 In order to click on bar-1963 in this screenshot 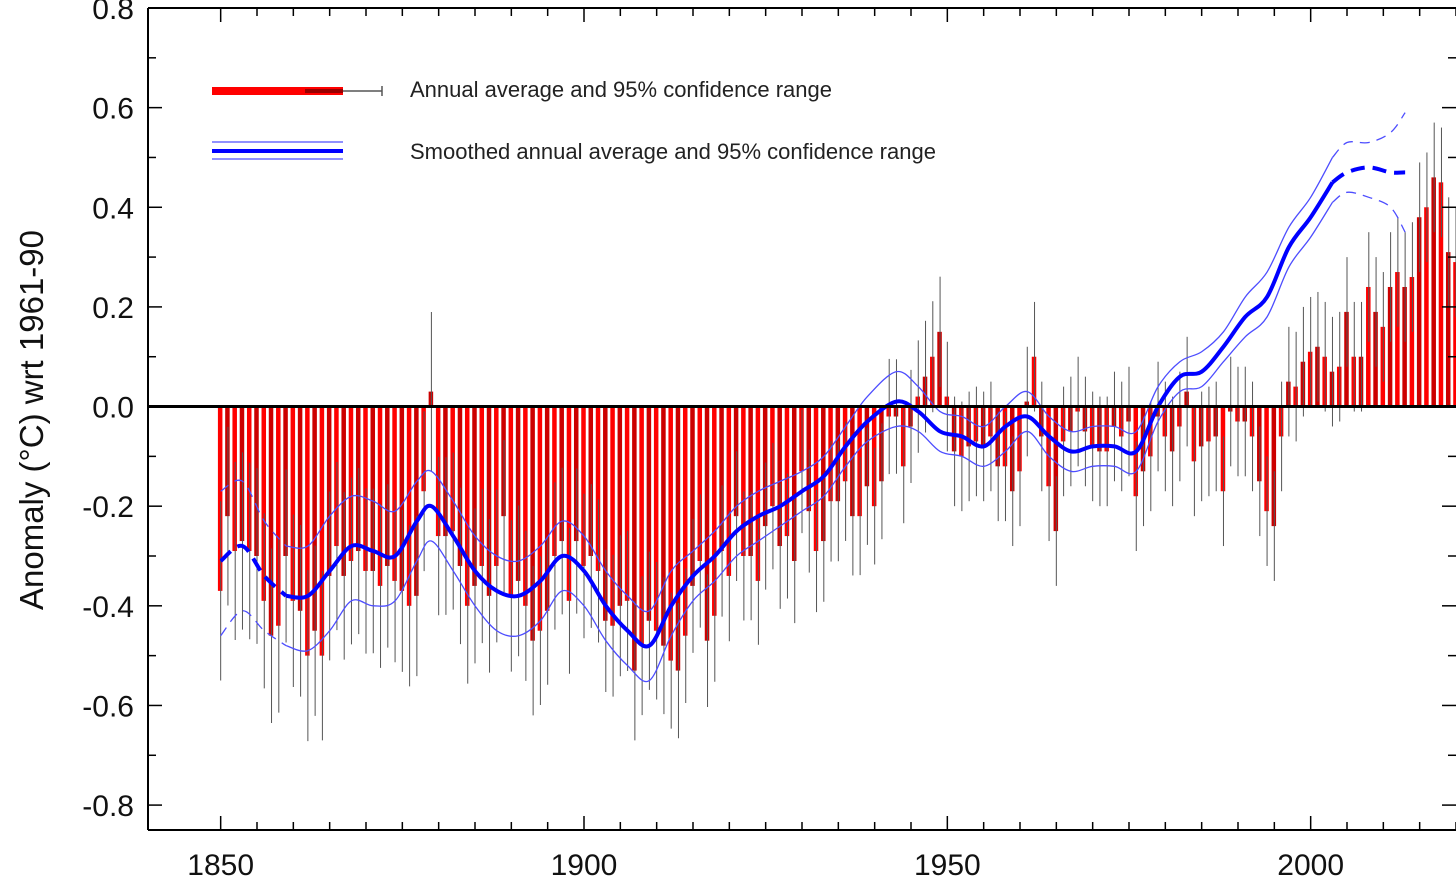, I will do `click(1041, 421)`.